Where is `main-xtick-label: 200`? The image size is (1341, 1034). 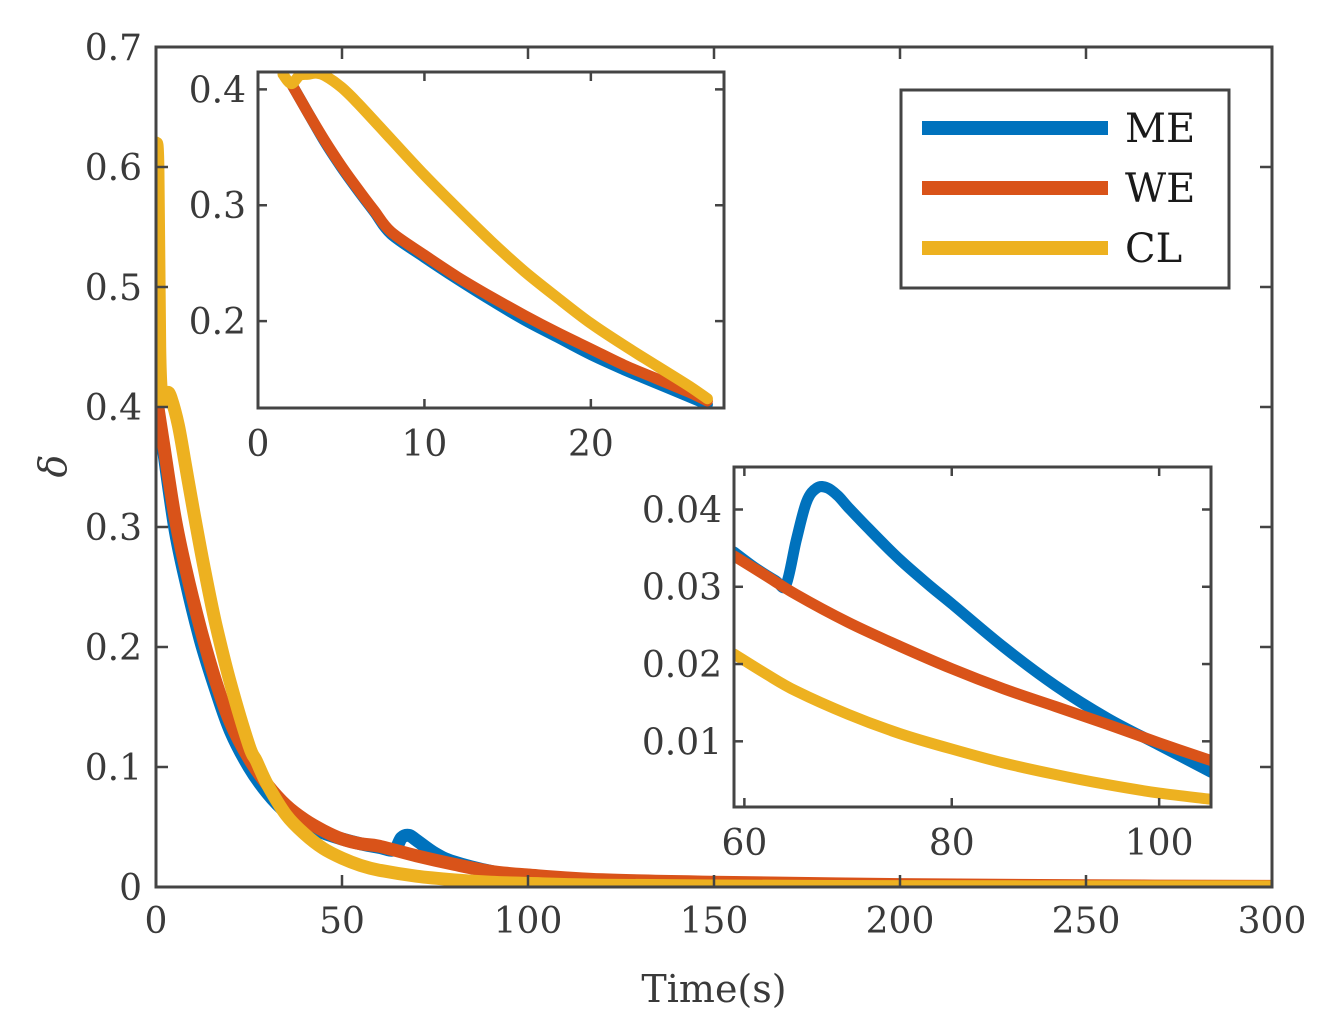
main-xtick-label: 200 is located at coordinates (900, 921).